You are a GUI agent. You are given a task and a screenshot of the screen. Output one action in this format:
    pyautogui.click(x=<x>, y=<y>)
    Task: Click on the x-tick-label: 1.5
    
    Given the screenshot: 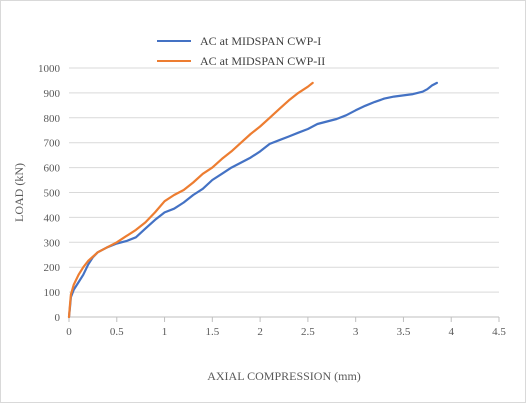 What is the action you would take?
    pyautogui.click(x=212, y=332)
    